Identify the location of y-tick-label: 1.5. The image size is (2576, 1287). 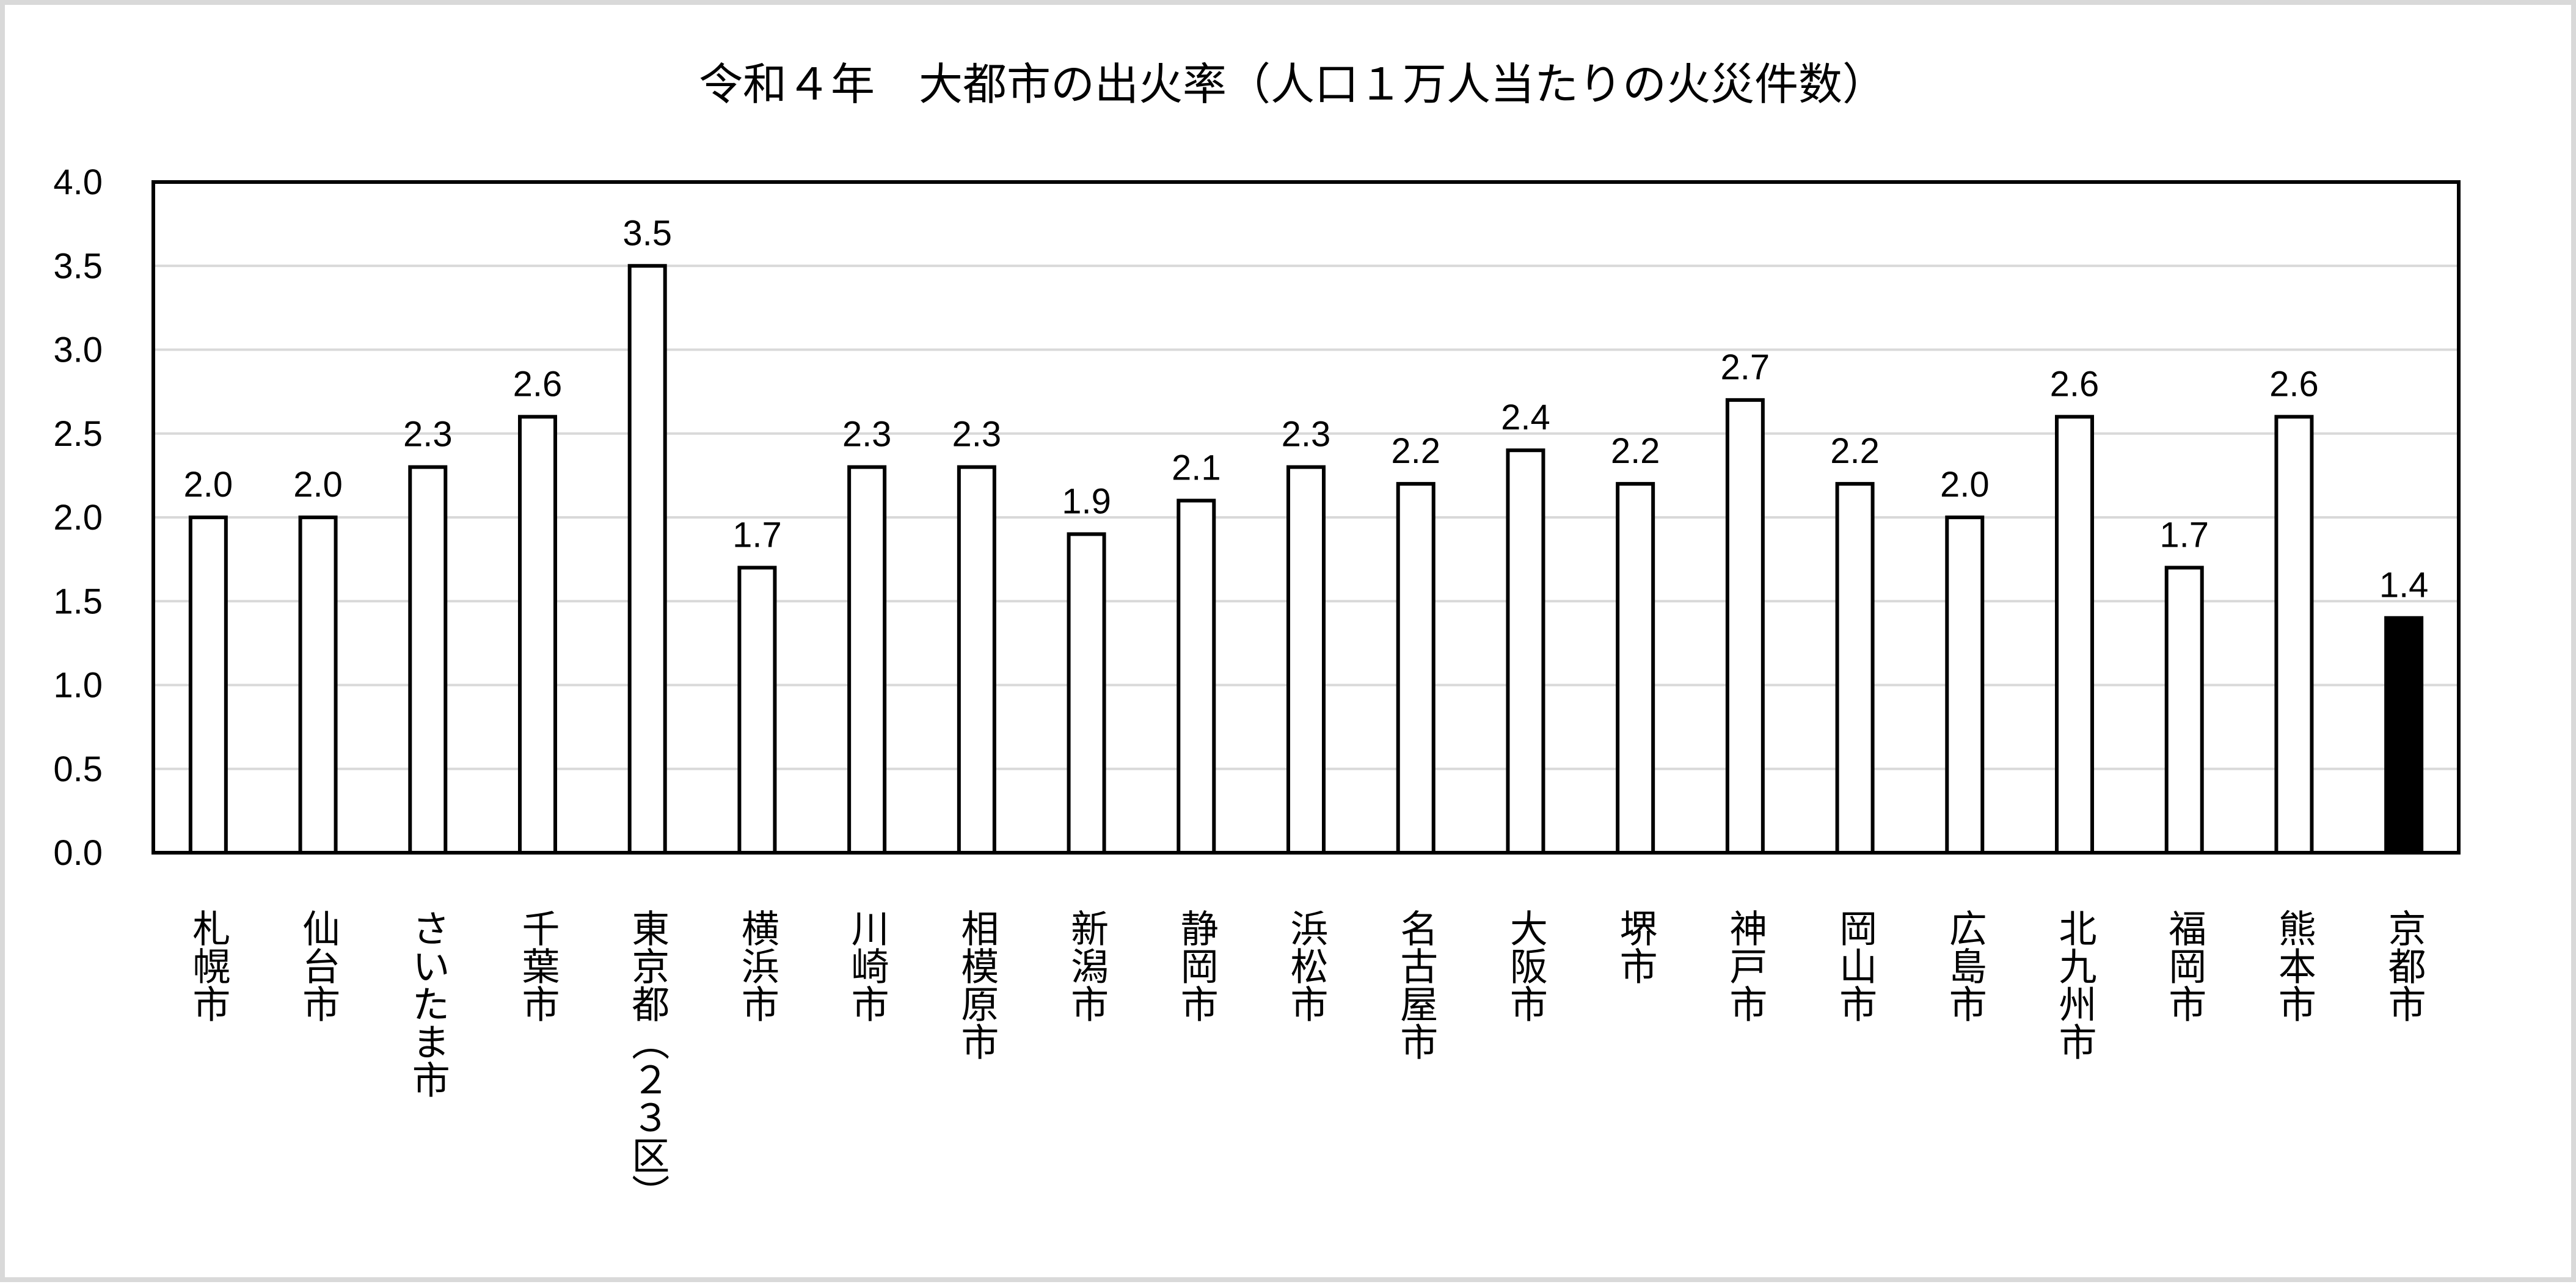
(78, 601).